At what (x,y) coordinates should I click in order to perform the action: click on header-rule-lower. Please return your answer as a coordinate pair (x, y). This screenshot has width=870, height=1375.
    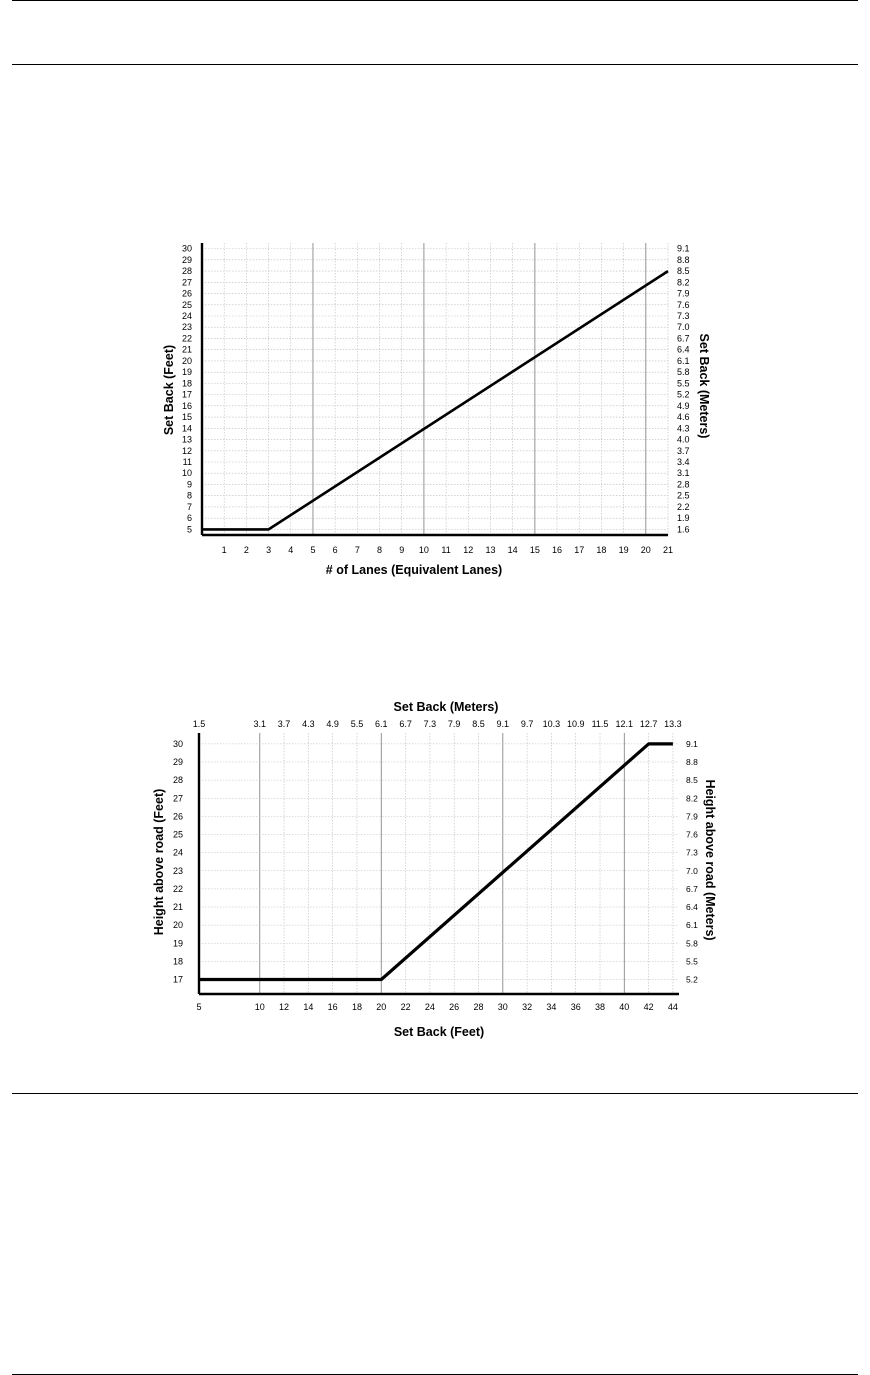
    Looking at the image, I should click on (435, 64).